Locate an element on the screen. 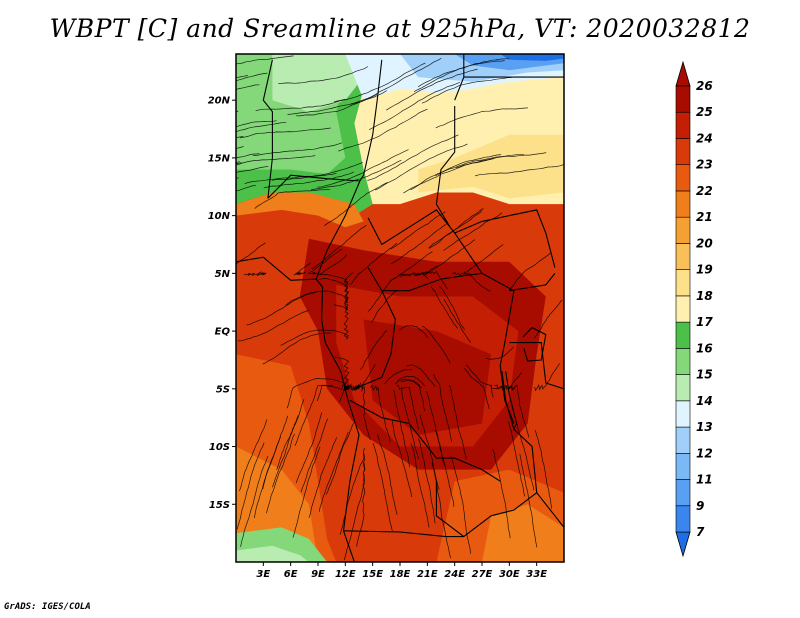 The image size is (800, 618). colorbar-label: 25 is located at coordinates (704, 112).